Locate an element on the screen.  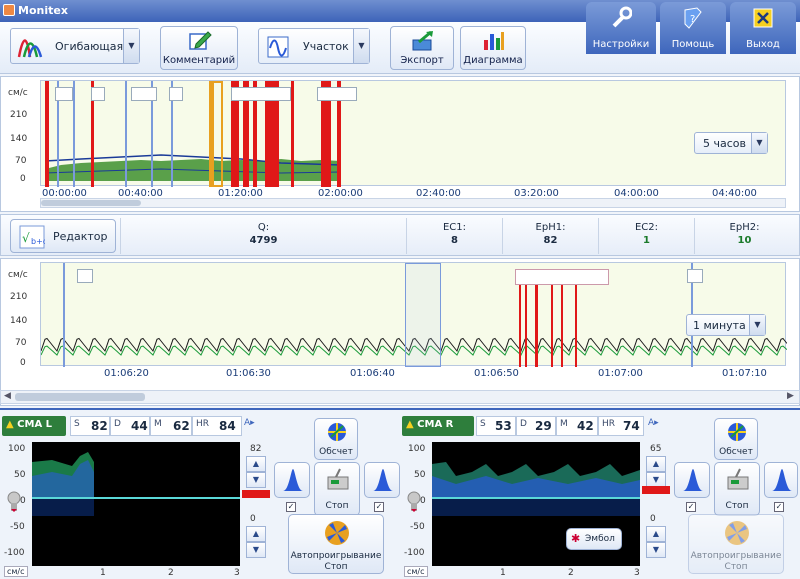
recalc-button-left: Обсчет is located at coordinates (336, 439).